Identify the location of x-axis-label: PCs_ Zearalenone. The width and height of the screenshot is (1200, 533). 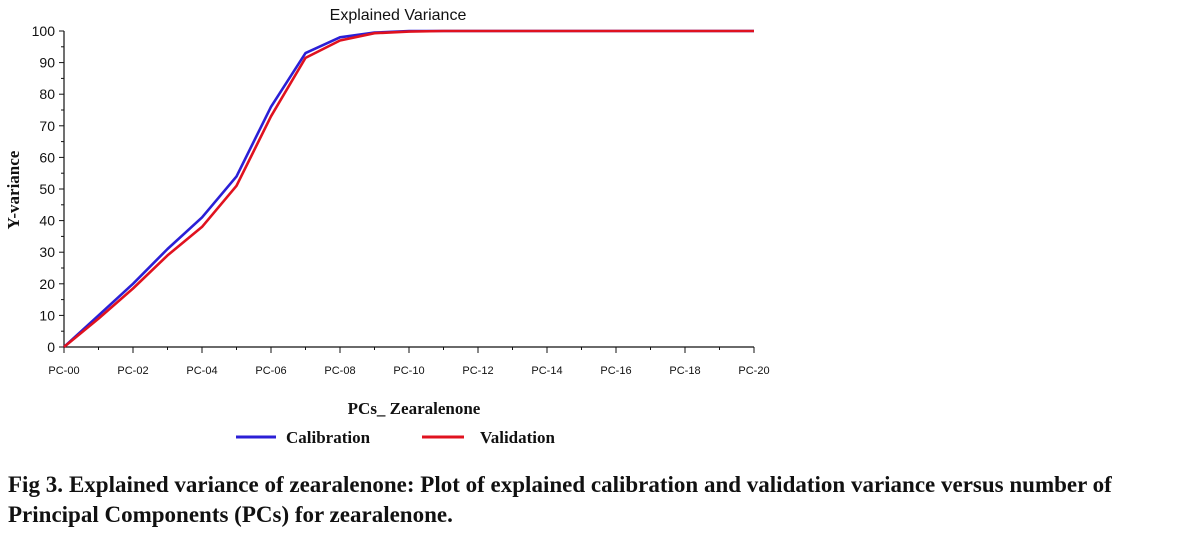
(414, 408).